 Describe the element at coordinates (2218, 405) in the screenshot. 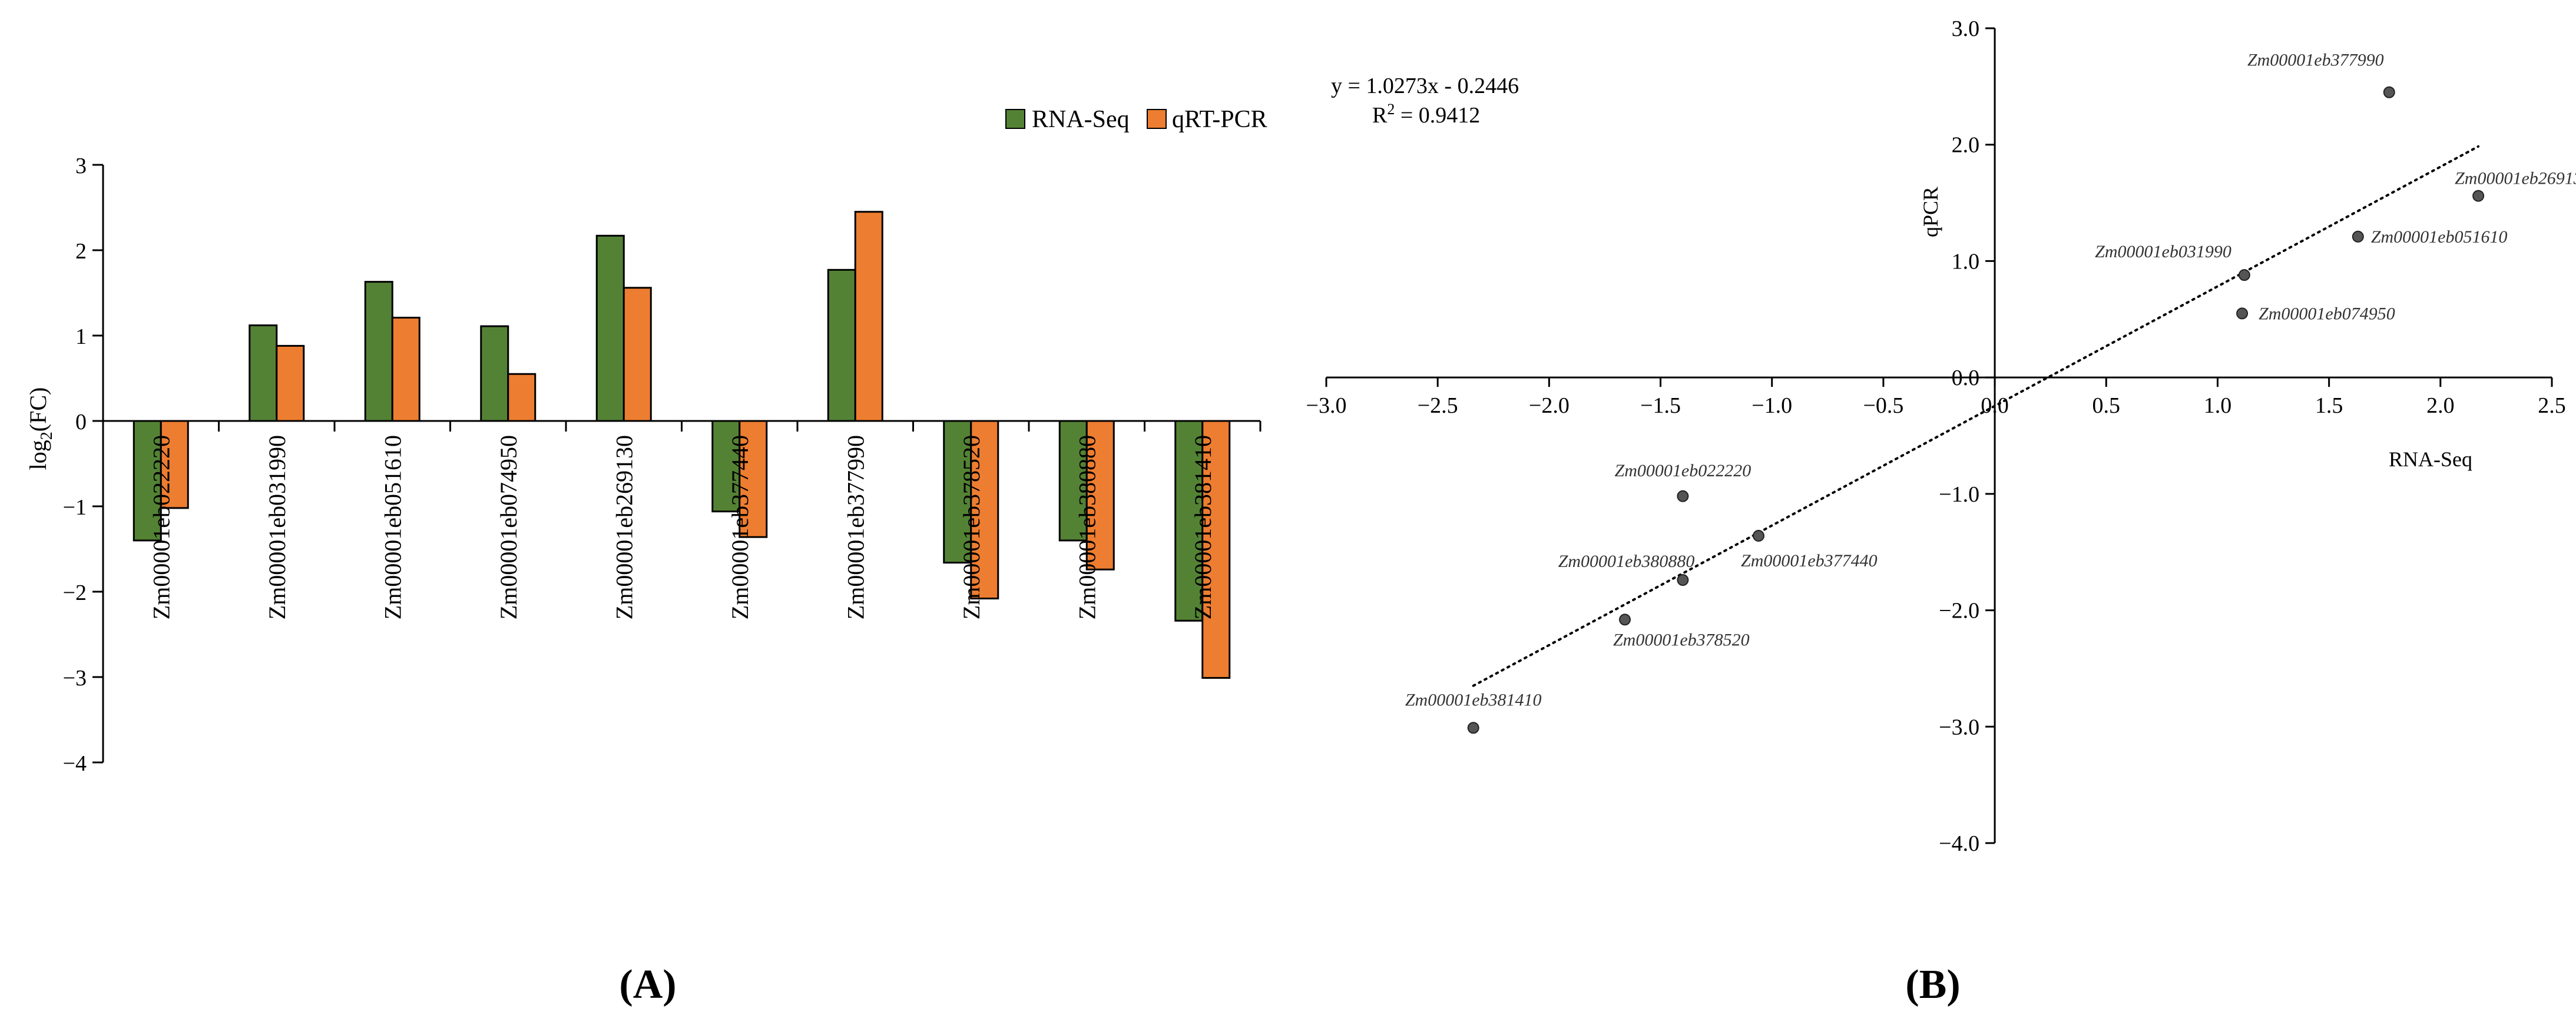

I see `scatter-x-tick-label: 1.0` at that location.